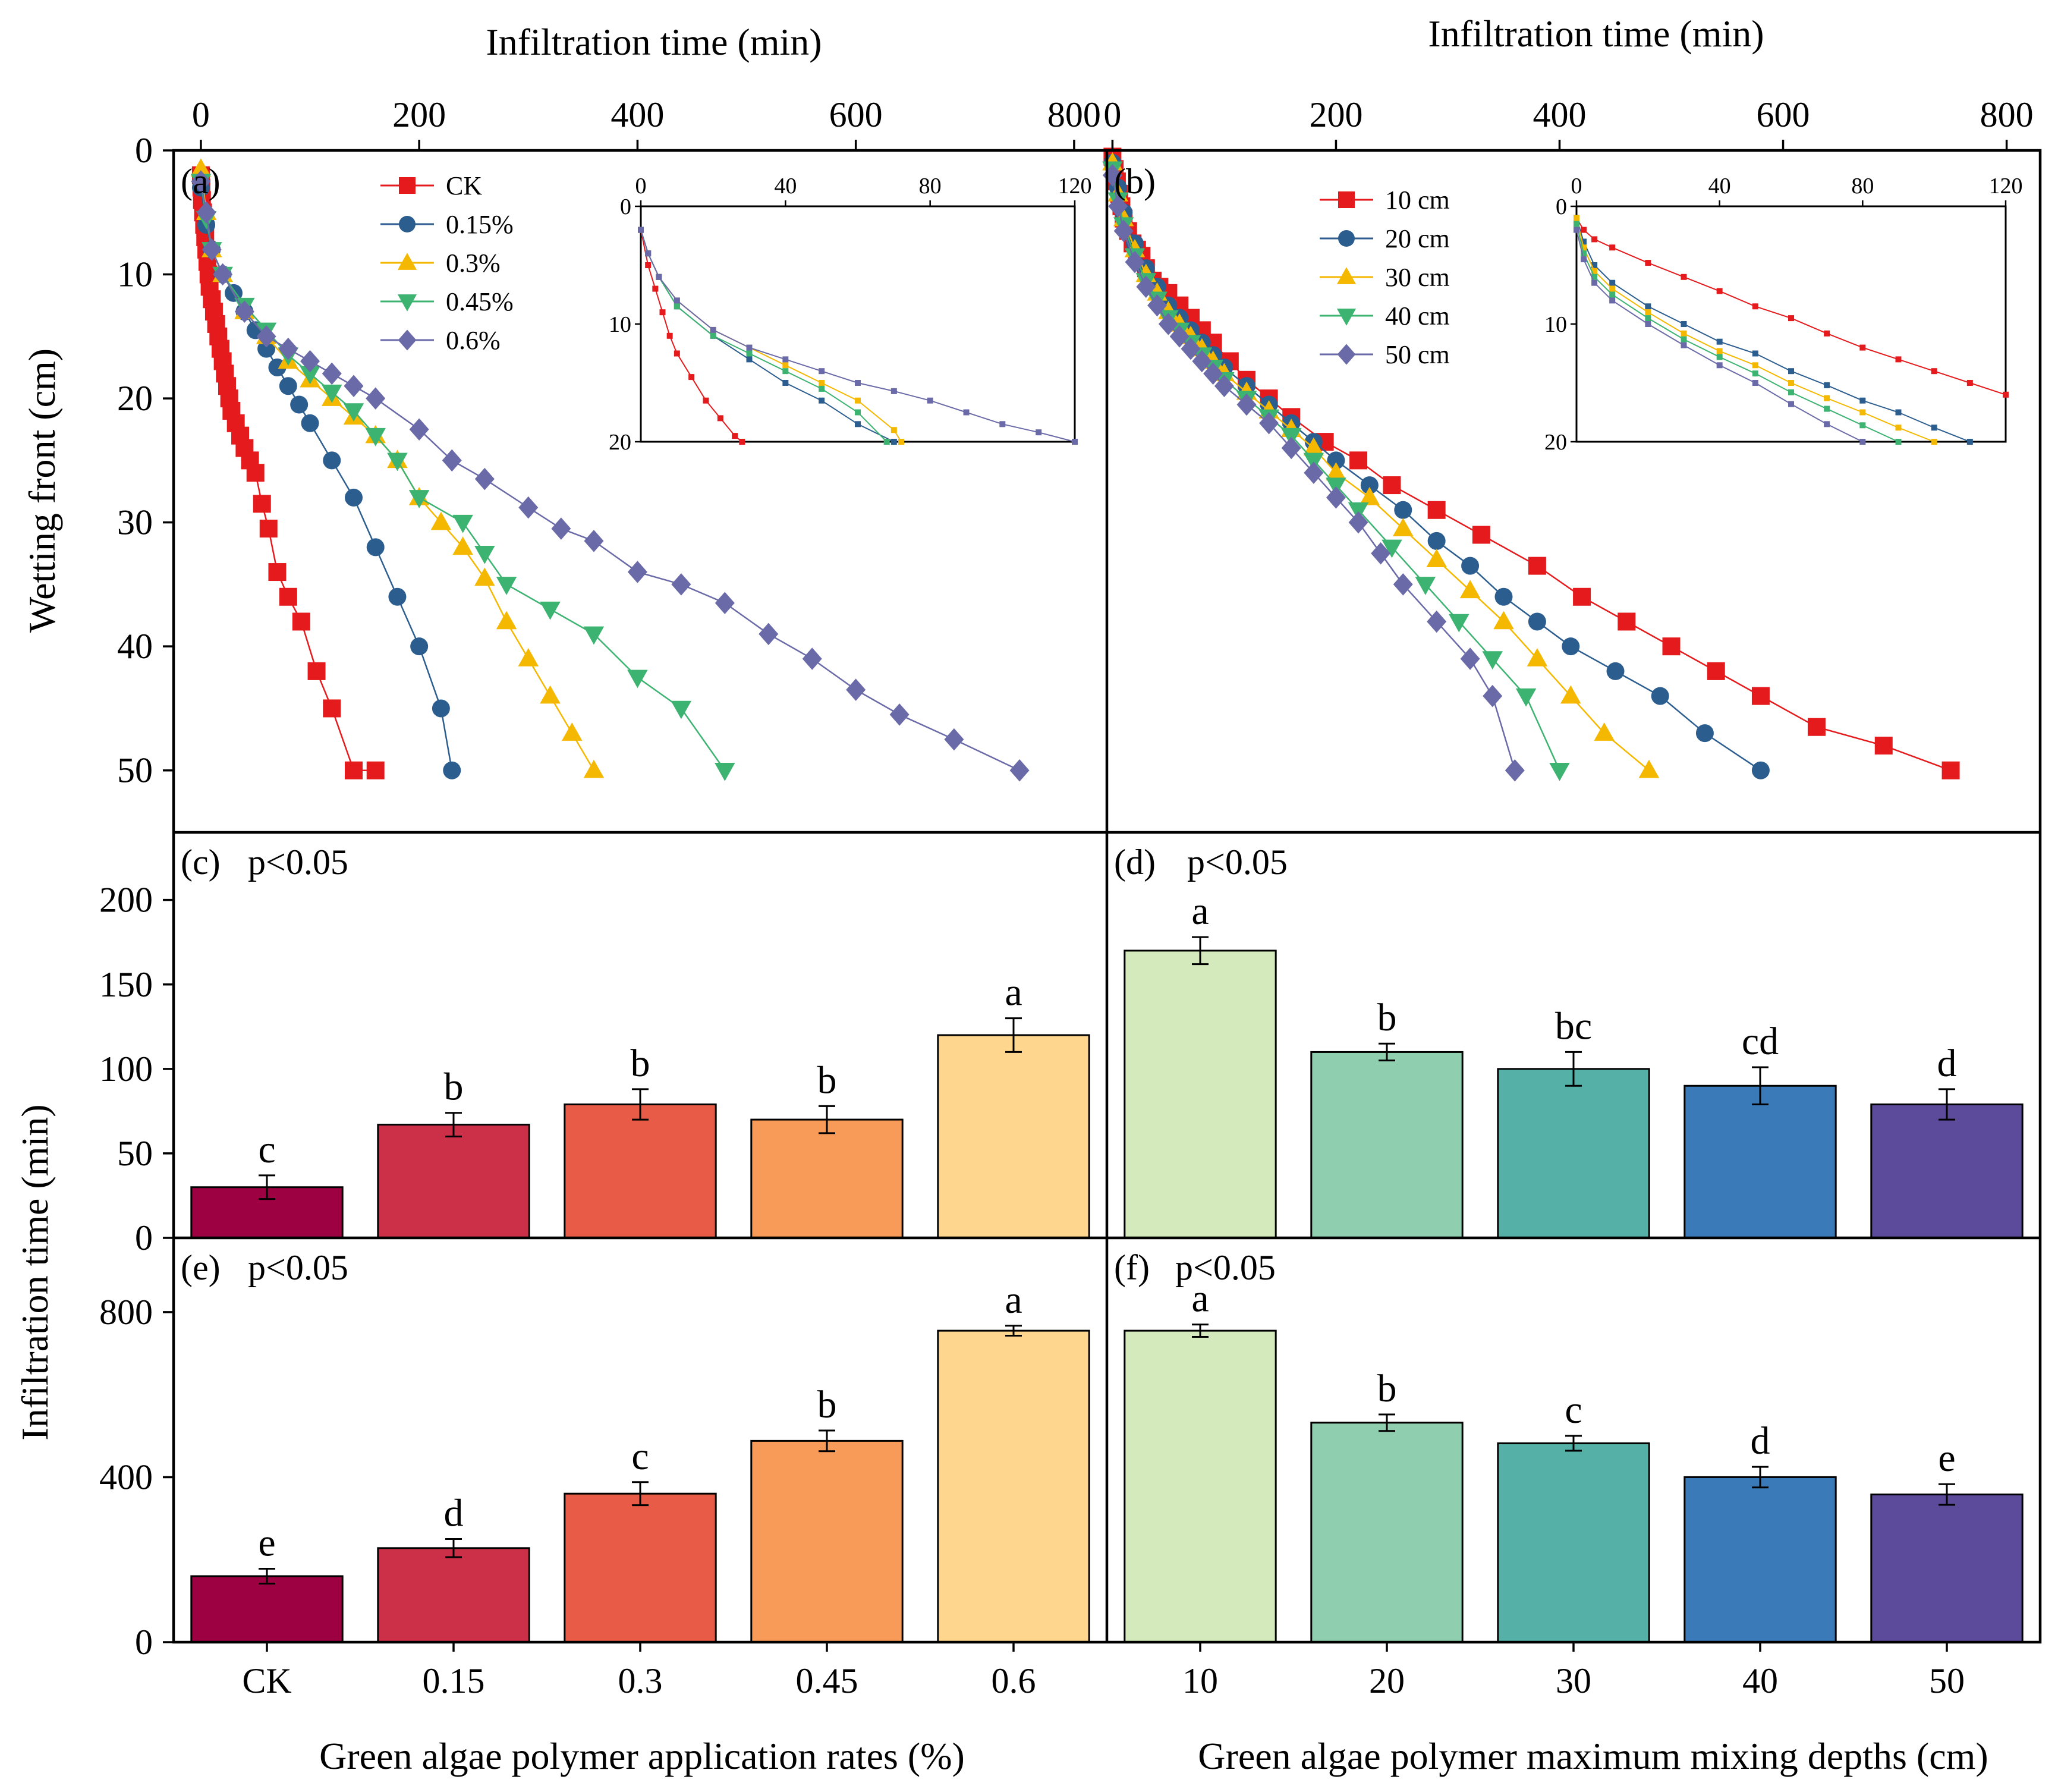 This screenshot has height=1792, width=2058. What do you see at coordinates (1573, 1680) in the screenshot?
I see `x-tick-label: 30` at bounding box center [1573, 1680].